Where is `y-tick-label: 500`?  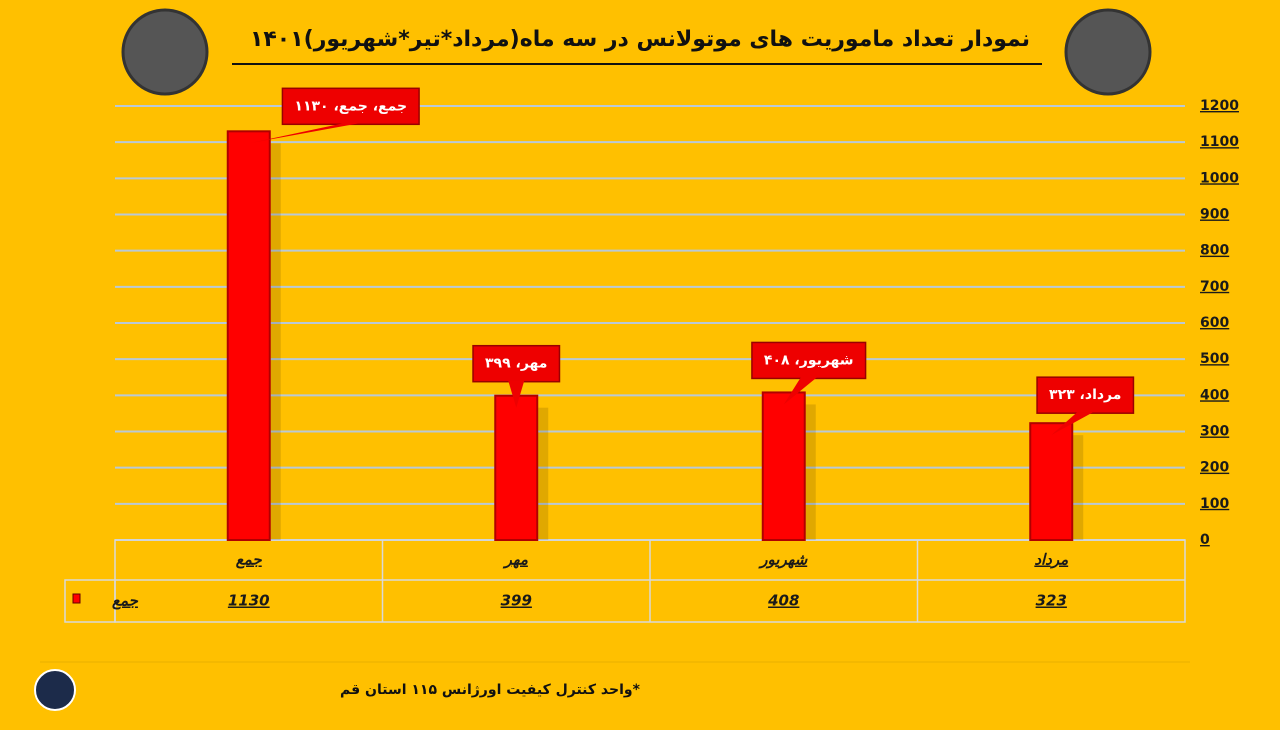 y-tick-label: 500 is located at coordinates (1214, 359).